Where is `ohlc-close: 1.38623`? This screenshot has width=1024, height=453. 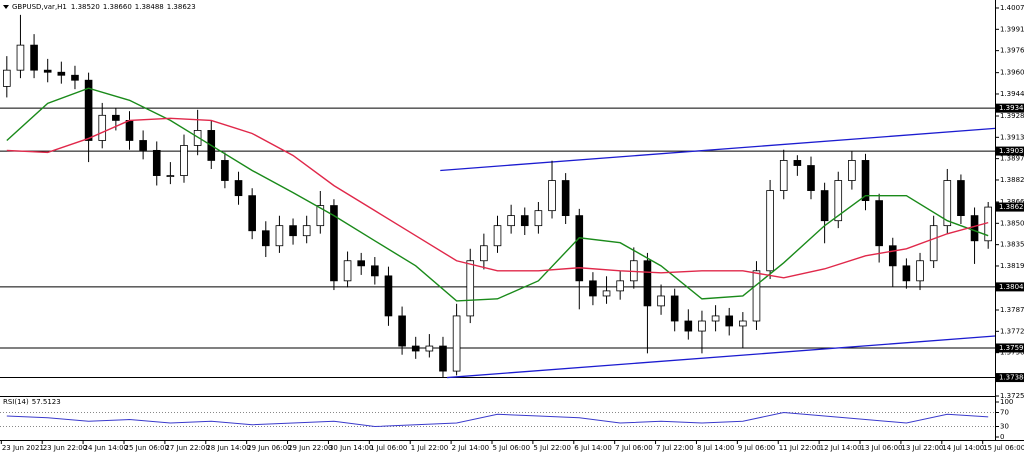 ohlc-close: 1.38623 is located at coordinates (181, 7).